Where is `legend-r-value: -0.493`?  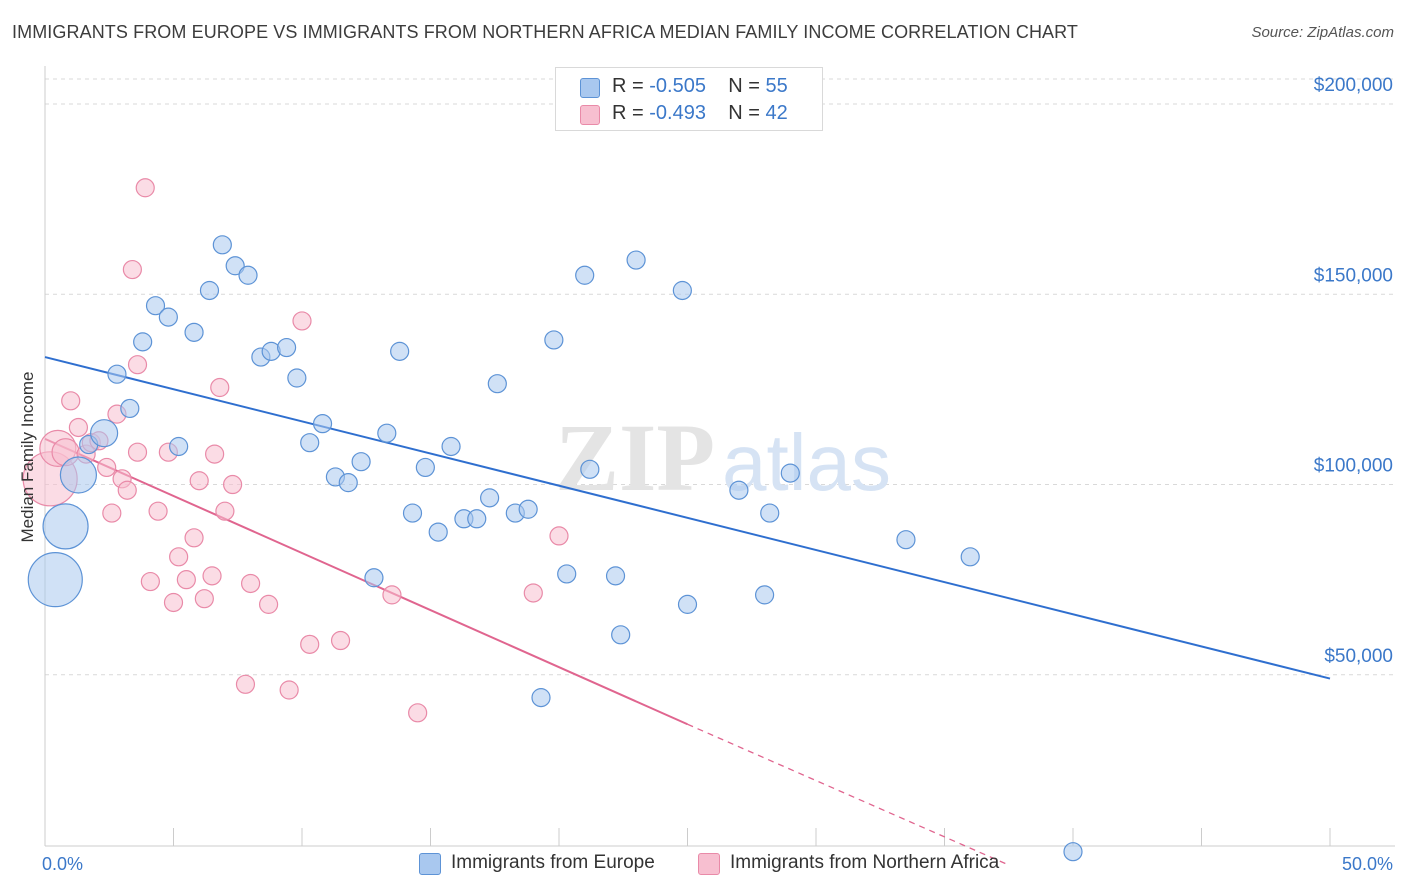 legend-r-value: -0.493 is located at coordinates (677, 113).